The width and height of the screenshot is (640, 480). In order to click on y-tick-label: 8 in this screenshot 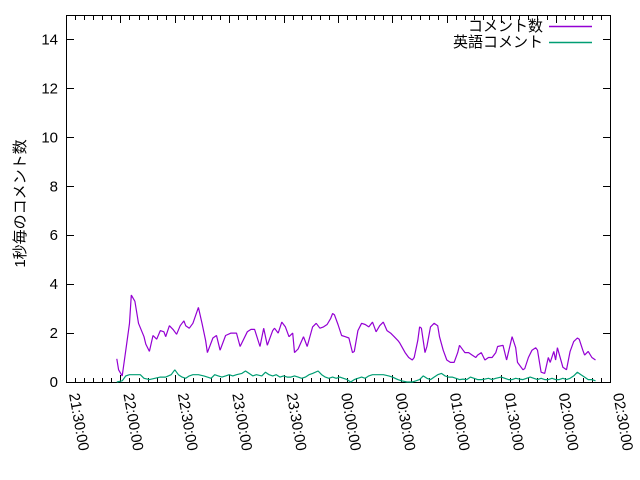, I will do `click(54, 186)`.